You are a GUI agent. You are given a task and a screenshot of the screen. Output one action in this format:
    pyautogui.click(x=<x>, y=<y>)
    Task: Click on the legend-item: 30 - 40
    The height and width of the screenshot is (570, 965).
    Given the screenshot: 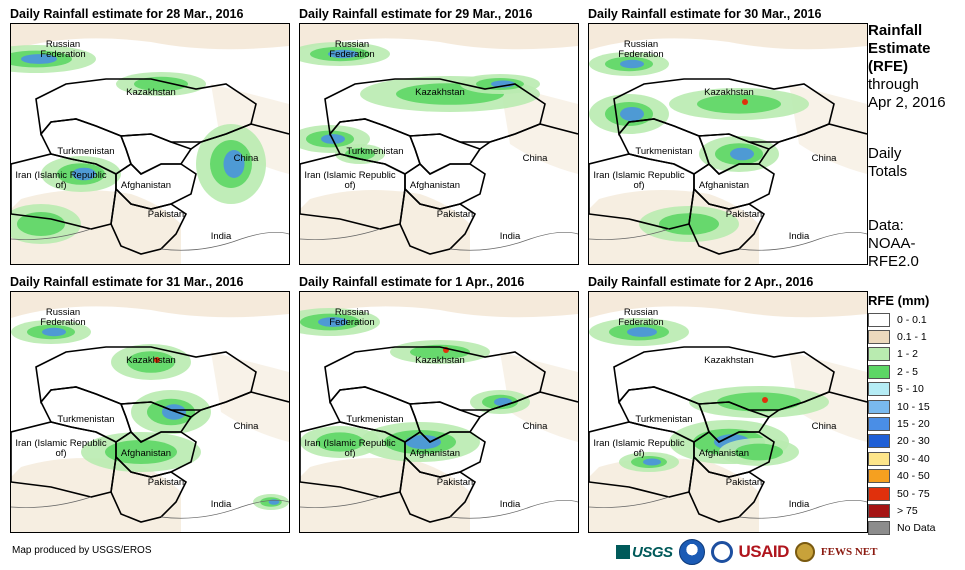 What is the action you would take?
    pyautogui.click(x=915, y=458)
    